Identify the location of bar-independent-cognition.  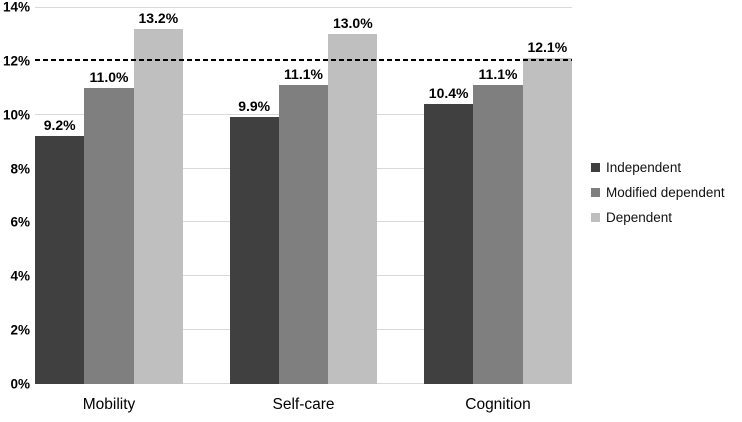
(449, 243).